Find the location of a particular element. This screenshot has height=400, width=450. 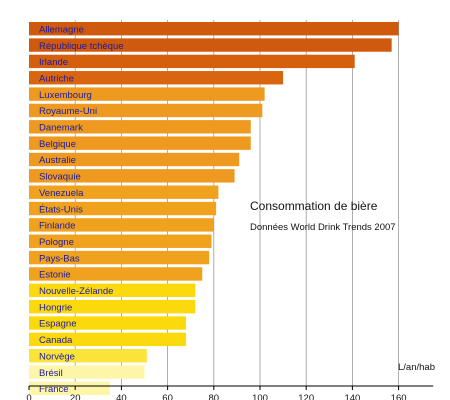

bar-label-14: Pays-Bas is located at coordinates (59, 258).